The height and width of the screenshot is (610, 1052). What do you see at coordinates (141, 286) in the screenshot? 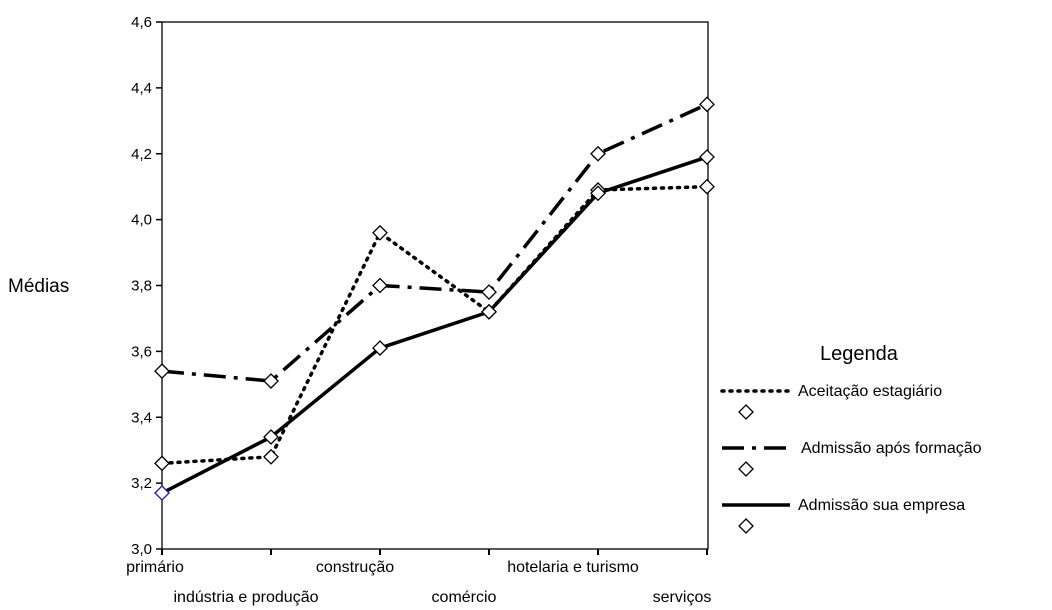
I see `y-tick-label: 3,8` at bounding box center [141, 286].